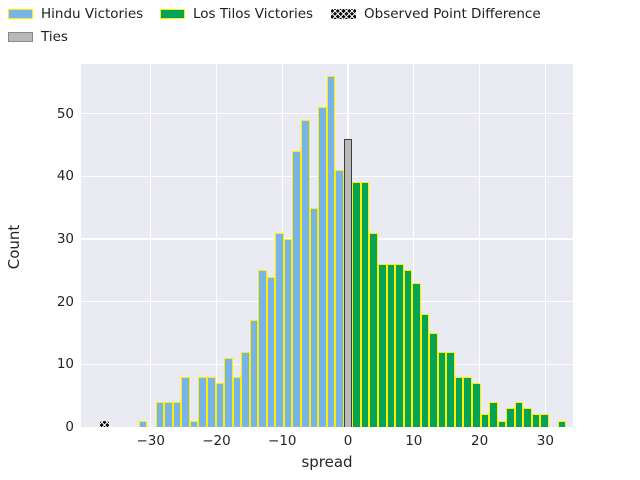 The width and height of the screenshot is (640, 480). What do you see at coordinates (343, 14) in the screenshot?
I see `observed-point-difference-swatch-icon` at bounding box center [343, 14].